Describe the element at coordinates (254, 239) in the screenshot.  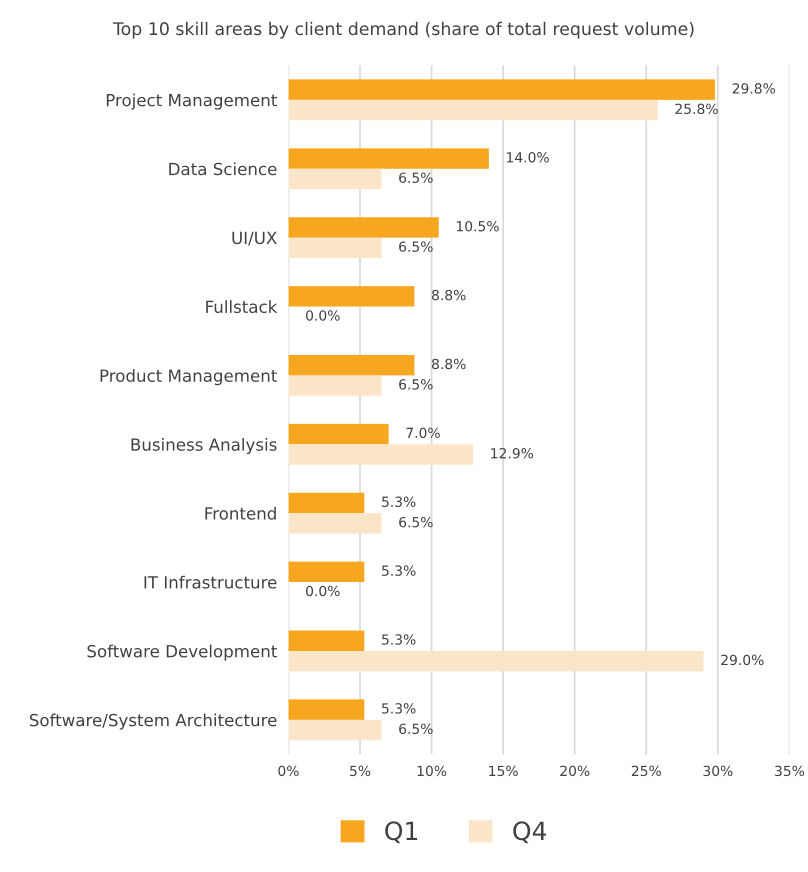
I see `y-tick-label: UI/UX` at that location.